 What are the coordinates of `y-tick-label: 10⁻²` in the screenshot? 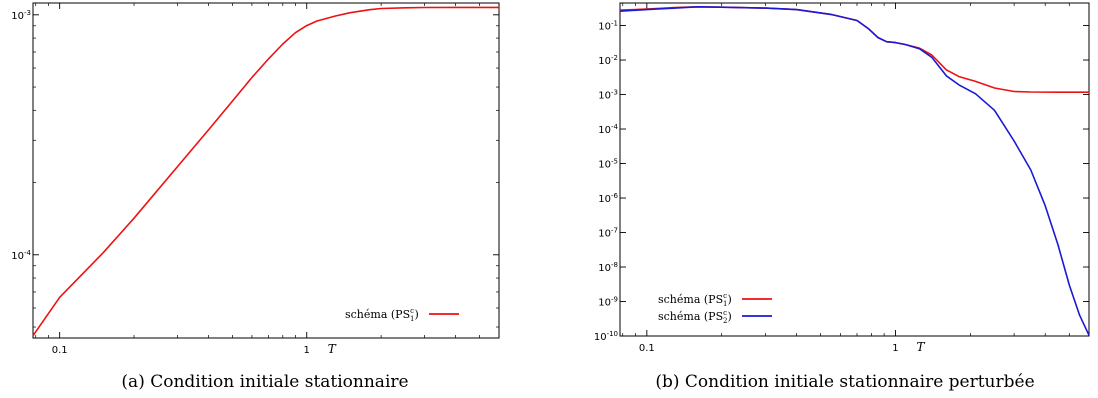 It's located at (608, 60).